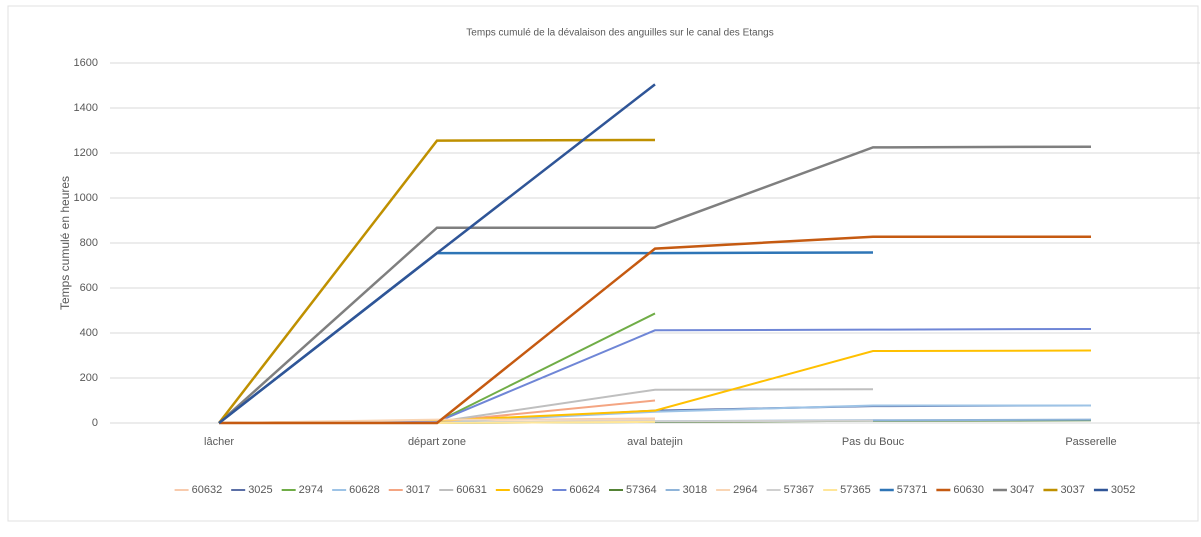 This screenshot has height=537, width=1201. What do you see at coordinates (89, 243) in the screenshot?
I see `y-tick-label: 800` at bounding box center [89, 243].